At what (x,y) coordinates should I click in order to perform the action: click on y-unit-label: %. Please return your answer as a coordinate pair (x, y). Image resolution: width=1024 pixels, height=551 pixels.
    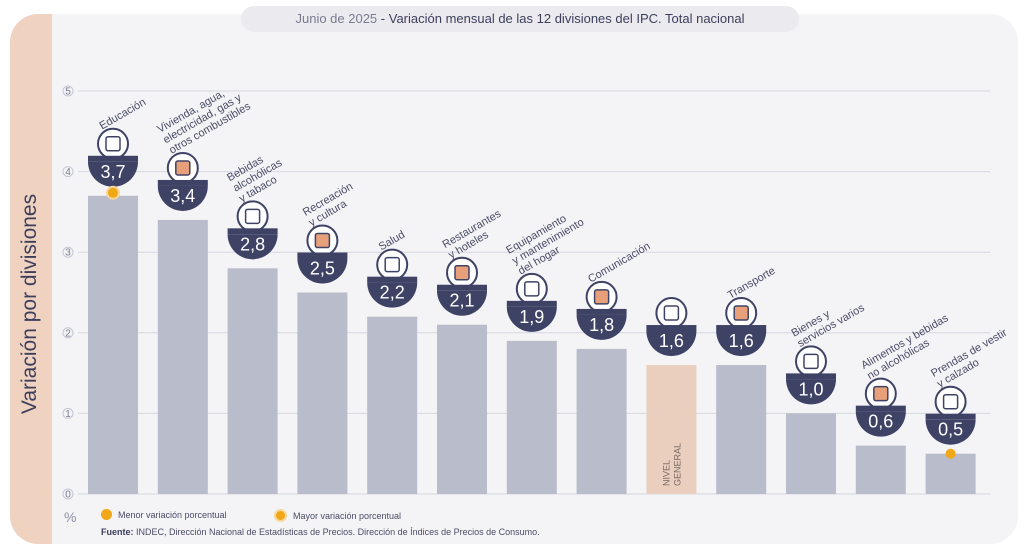
    Looking at the image, I should click on (70, 517).